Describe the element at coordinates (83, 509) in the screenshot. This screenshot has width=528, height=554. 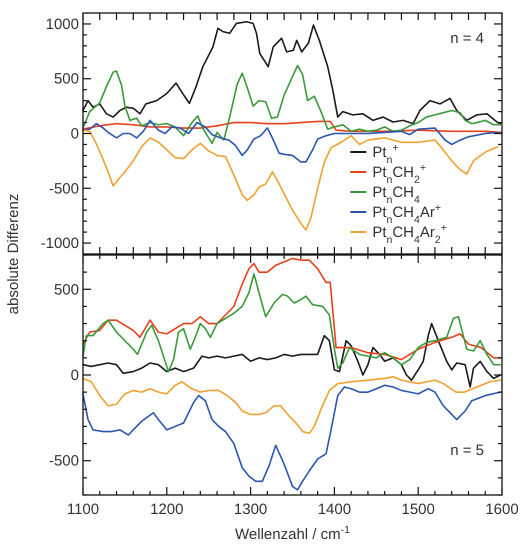
I see `x-tick-label: 1100` at that location.